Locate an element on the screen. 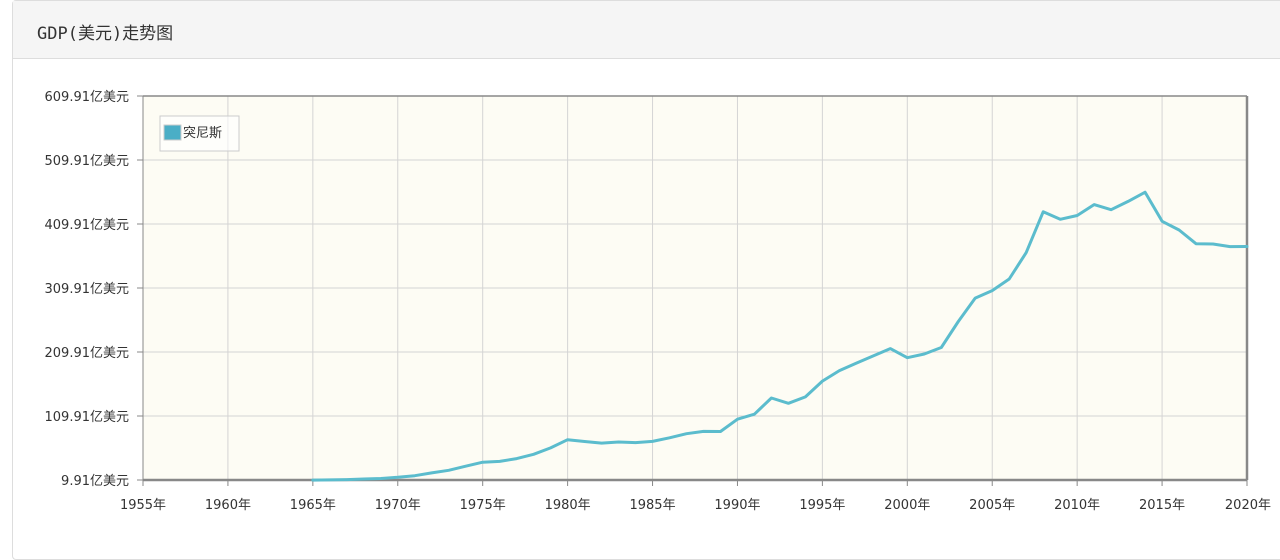  y-tick-label: 309.91亿美元 is located at coordinates (87, 289).